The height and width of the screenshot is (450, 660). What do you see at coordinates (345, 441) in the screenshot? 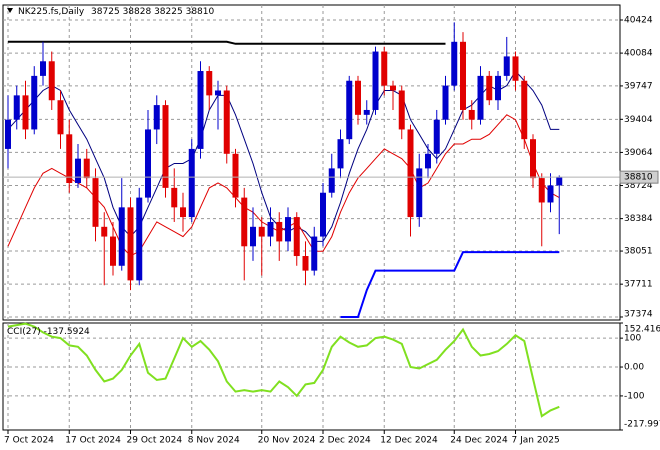
I see `x-tick-label: 2 Dec 2024` at bounding box center [345, 441].